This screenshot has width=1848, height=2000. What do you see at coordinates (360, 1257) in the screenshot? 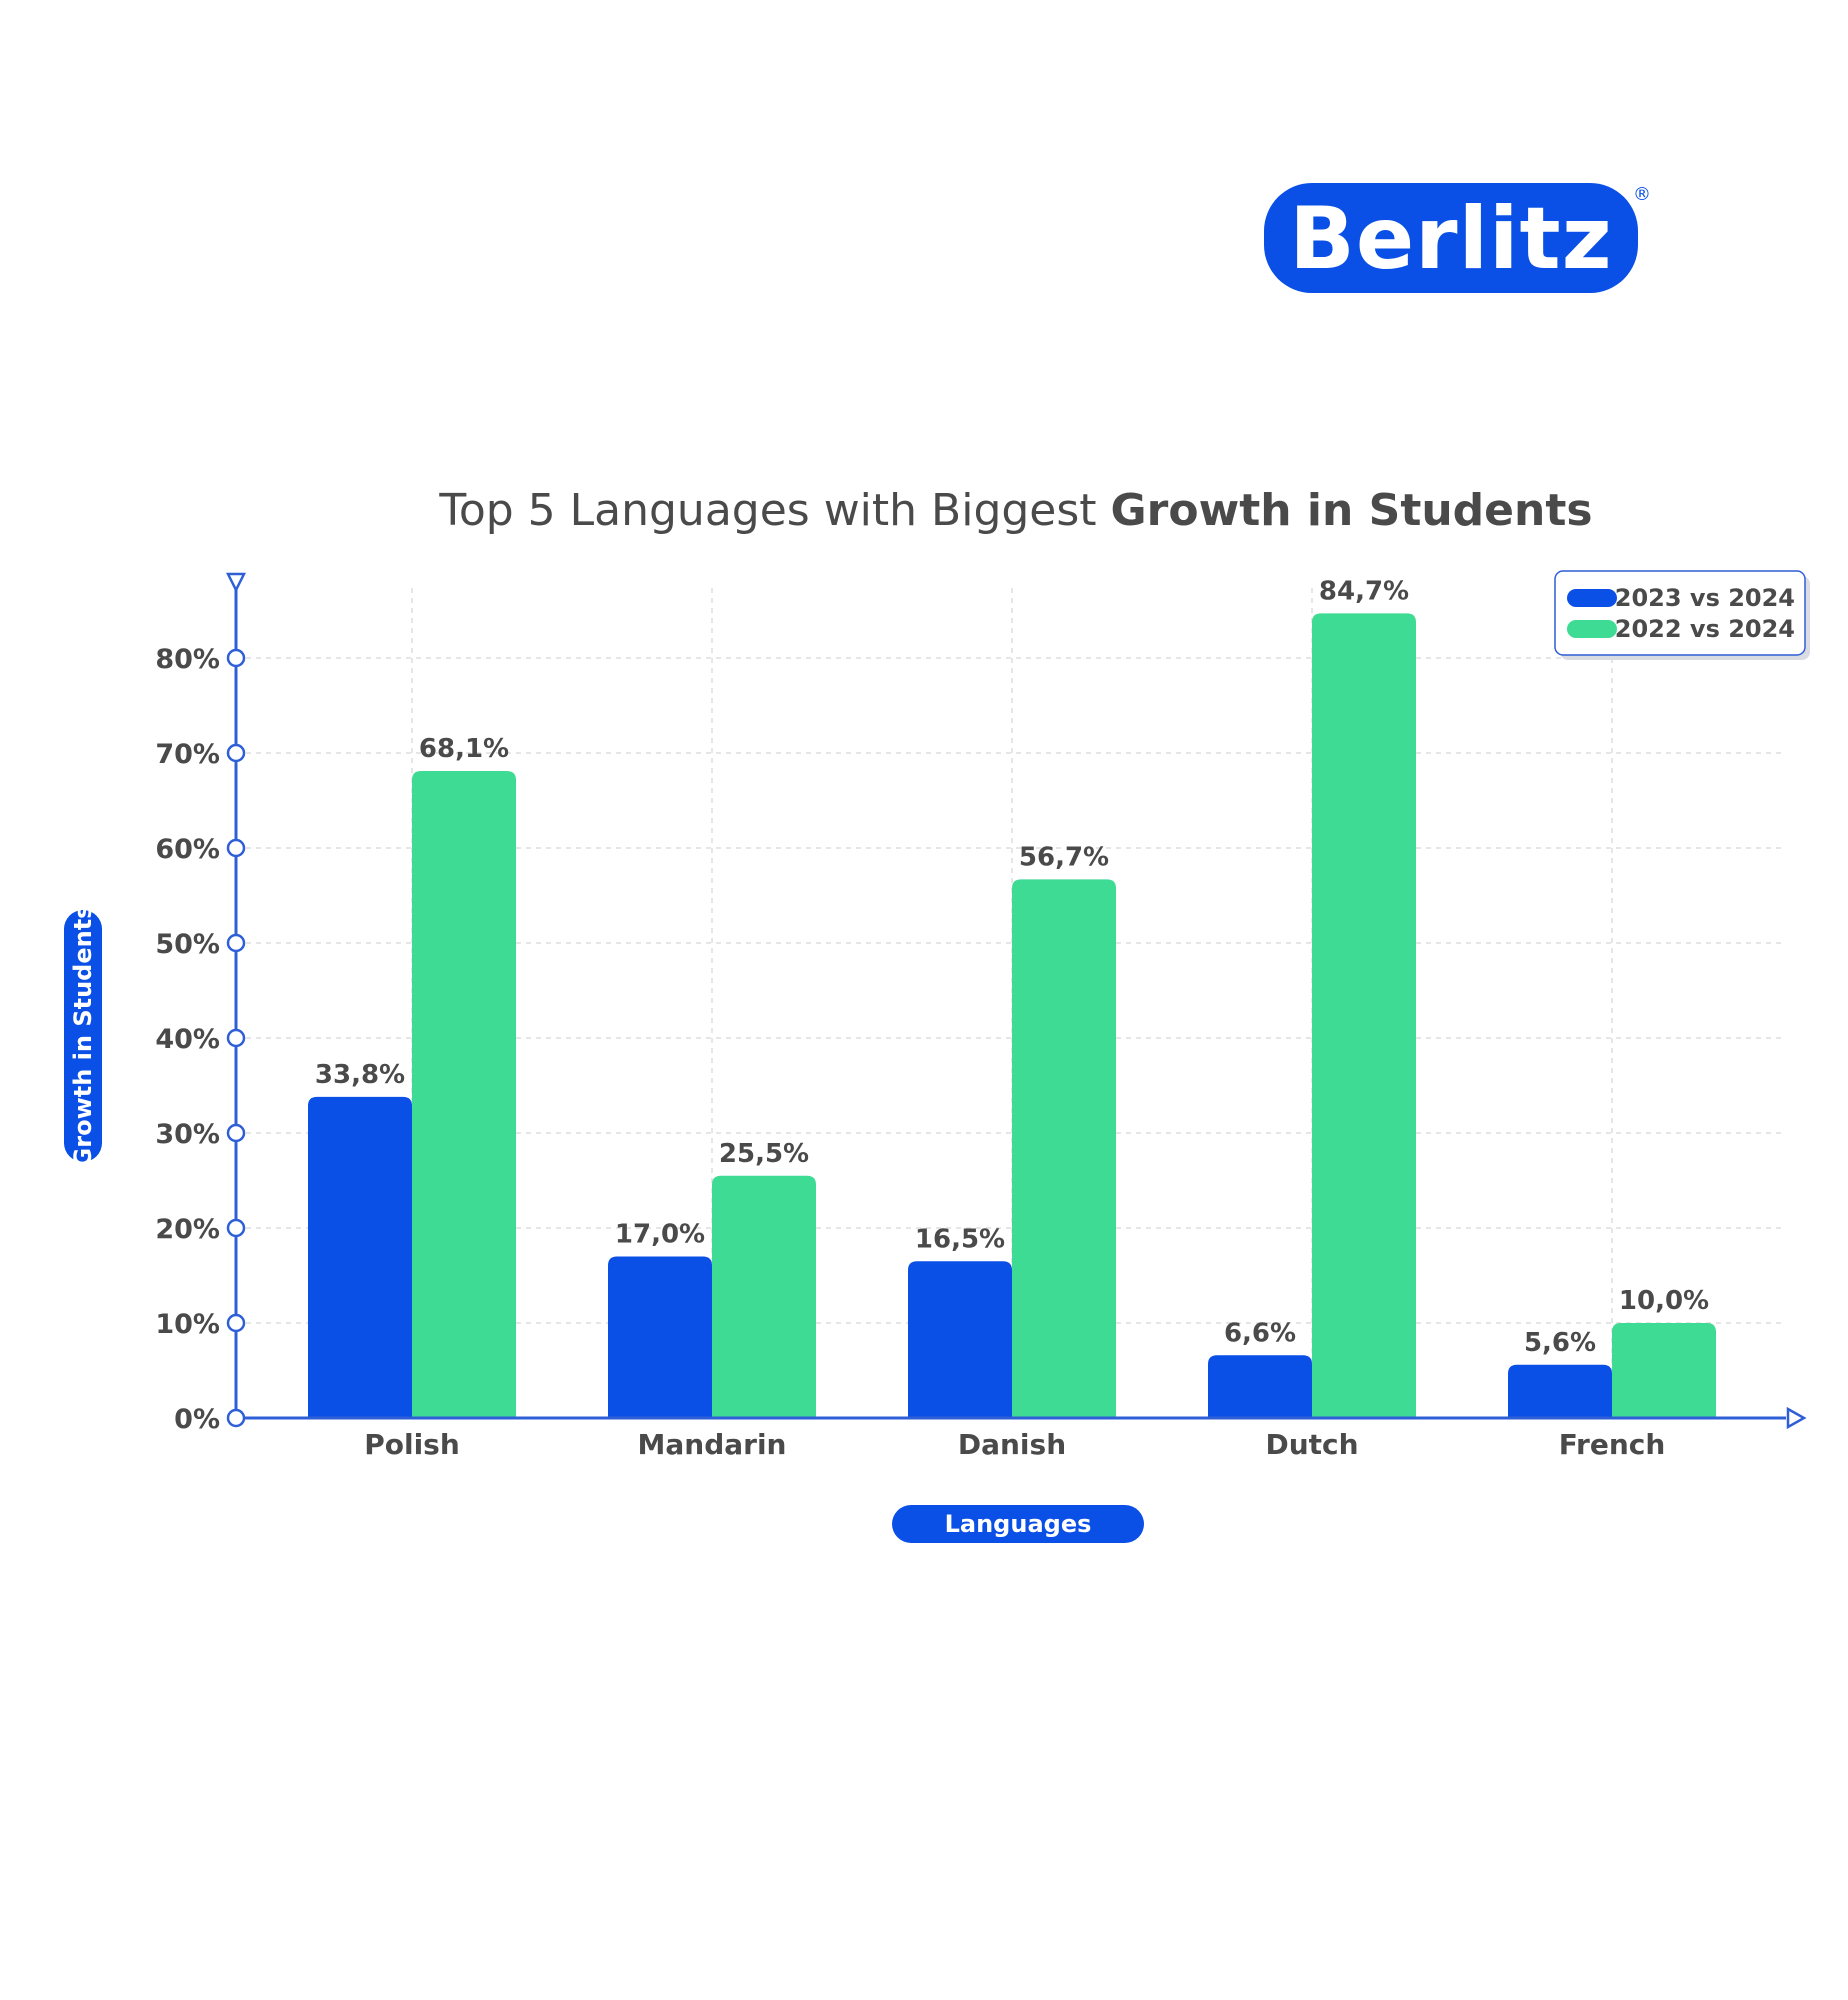
I see `bar-polish-2023-vs-2024` at bounding box center [360, 1257].